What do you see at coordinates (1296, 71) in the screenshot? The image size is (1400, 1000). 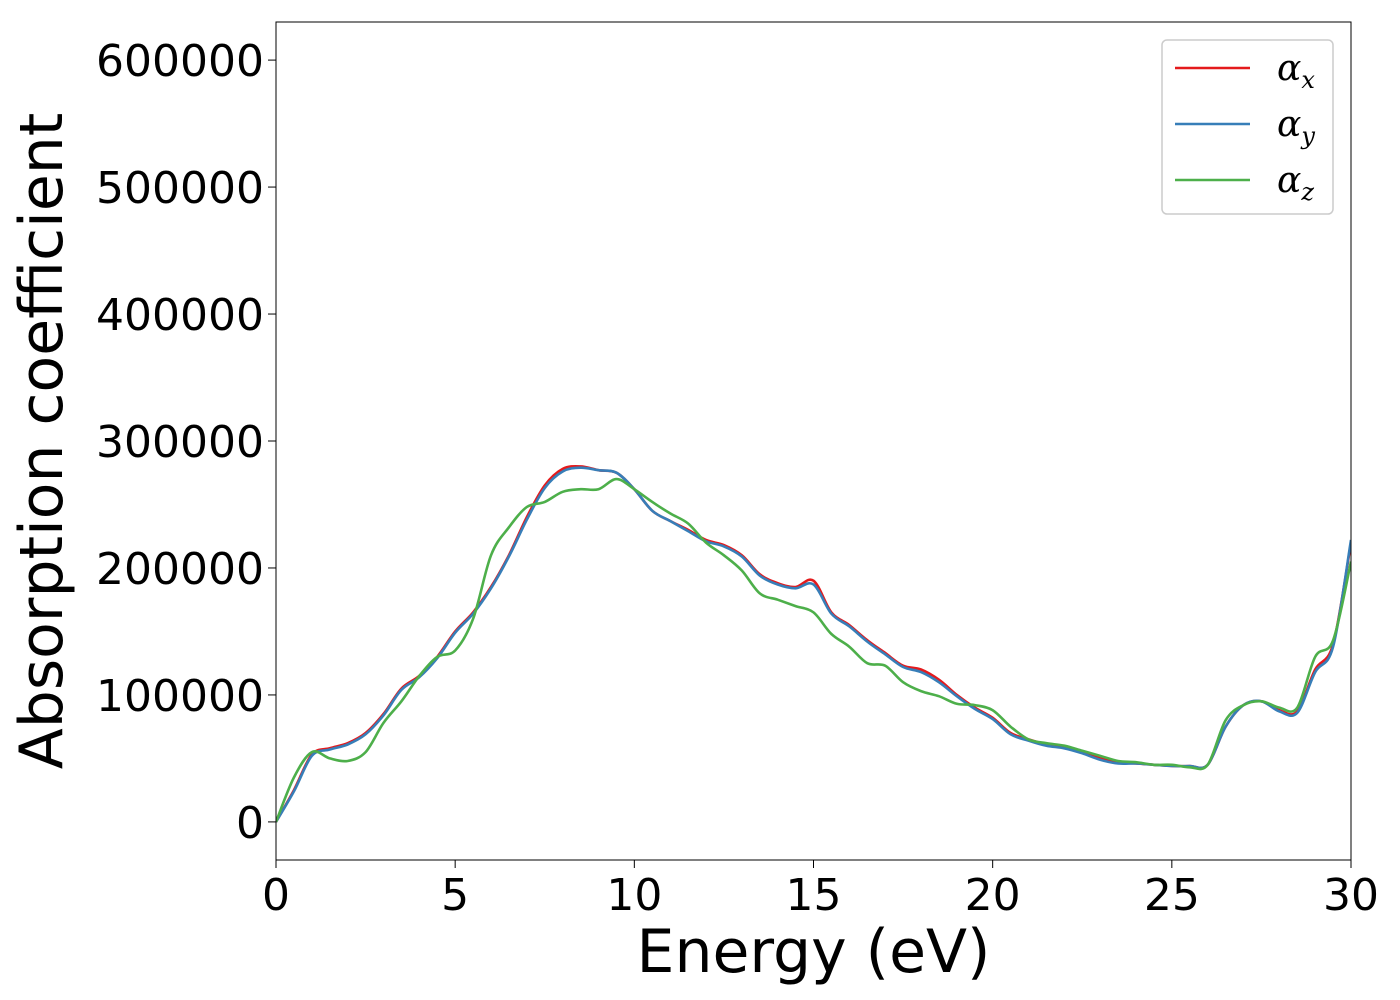 I see `legend-label-alpha-x: αx` at bounding box center [1296, 71].